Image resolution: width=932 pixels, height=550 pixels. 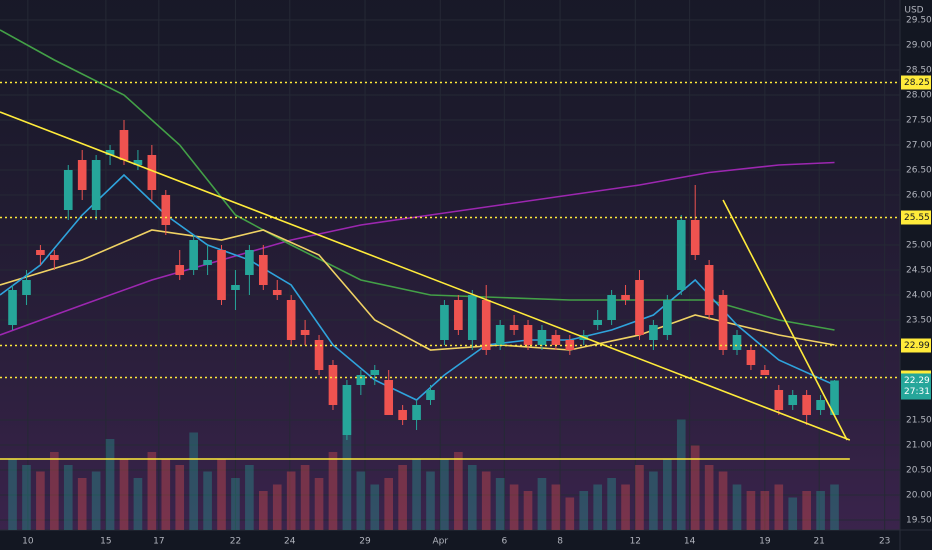 I want to click on x-tick-label: 21, so click(x=818, y=542).